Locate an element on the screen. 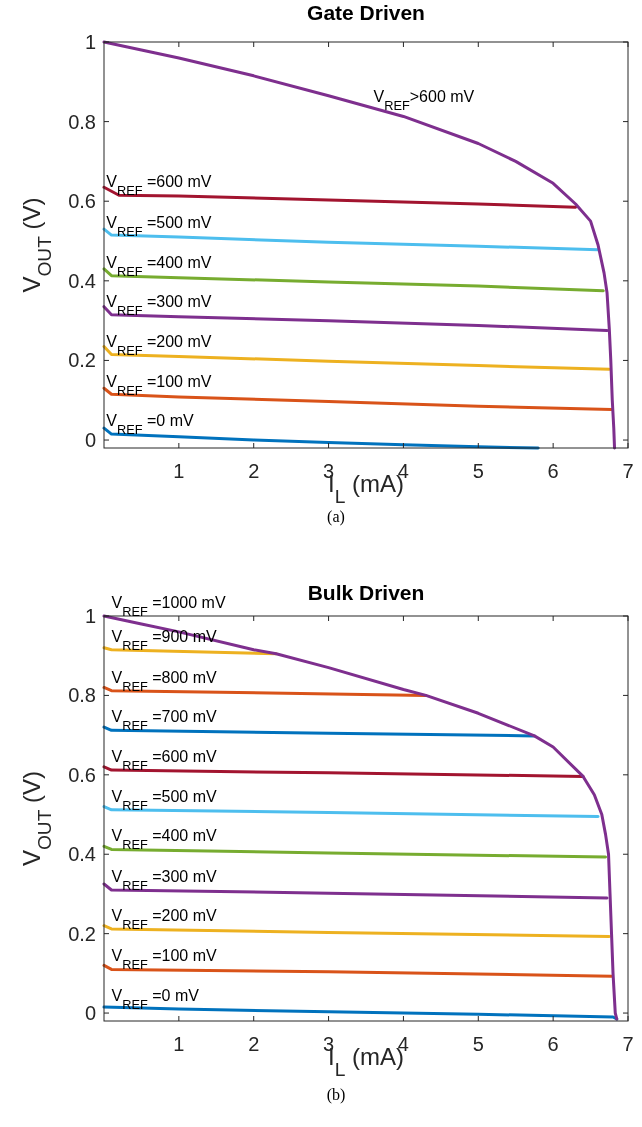 Image resolution: width=642 pixels, height=1127 pixels. text: (a) is located at coordinates (336, 517).